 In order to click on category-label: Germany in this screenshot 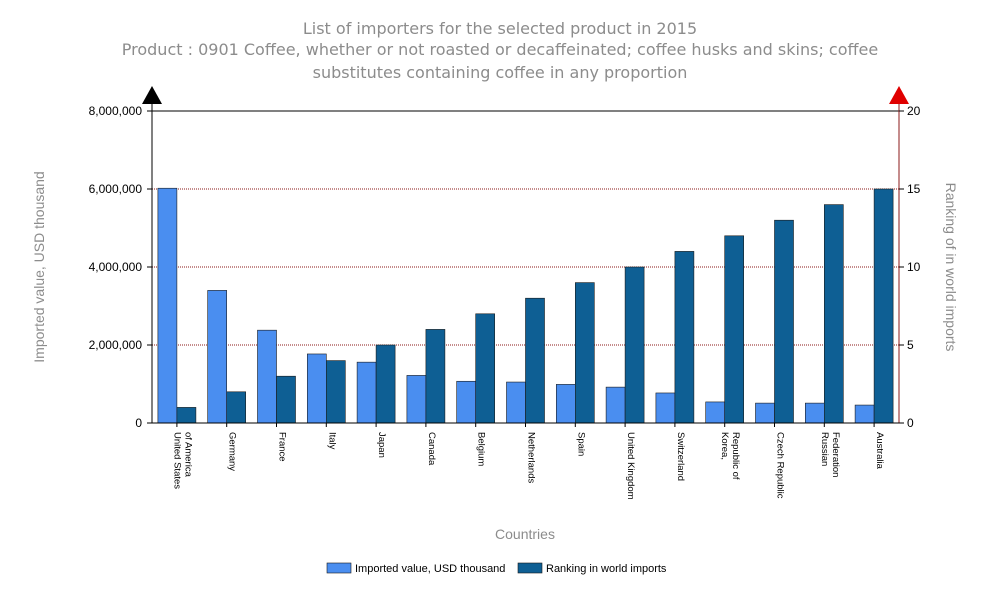, I will do `click(232, 451)`.